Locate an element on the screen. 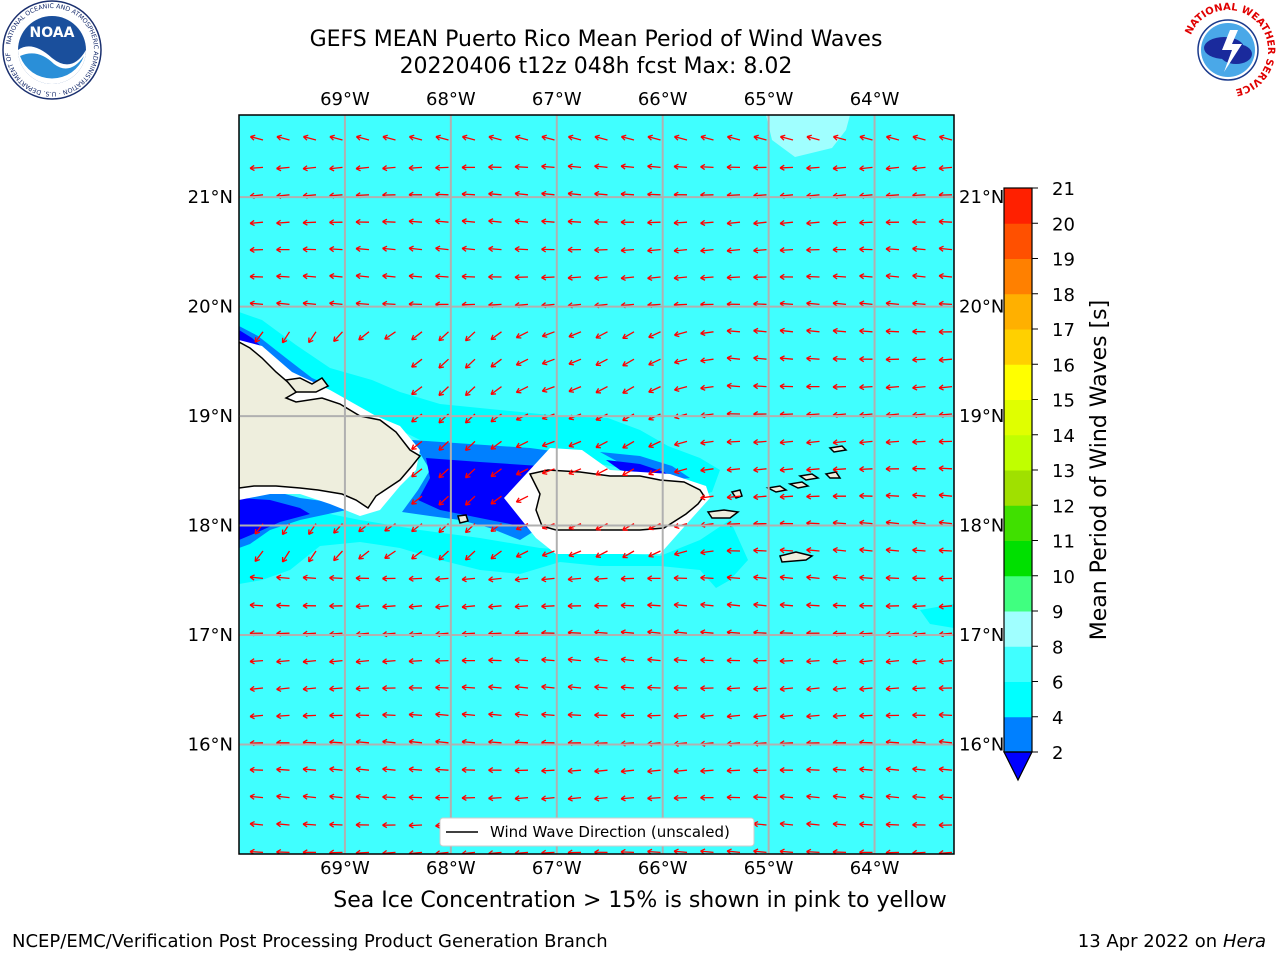  contour-2-4s-mona is located at coordinates (479, 493).